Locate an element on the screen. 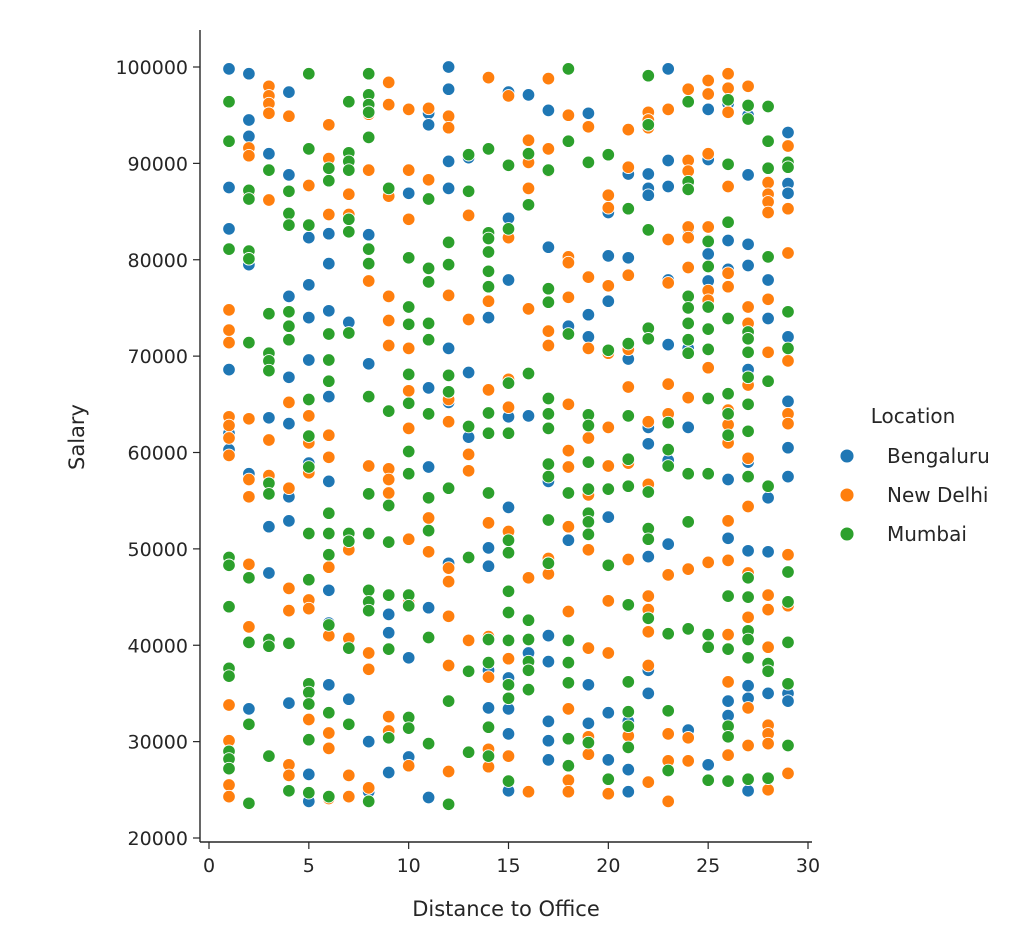 This screenshot has height=951, width=1024. legend-marker is located at coordinates (847, 534).